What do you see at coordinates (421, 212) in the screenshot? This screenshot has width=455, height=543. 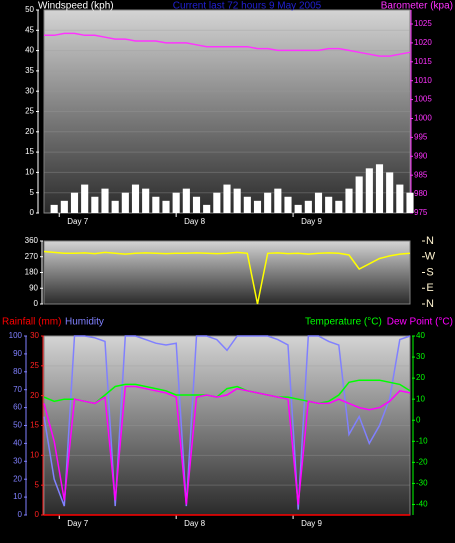 I see `y2-tick-label: 975` at bounding box center [421, 212].